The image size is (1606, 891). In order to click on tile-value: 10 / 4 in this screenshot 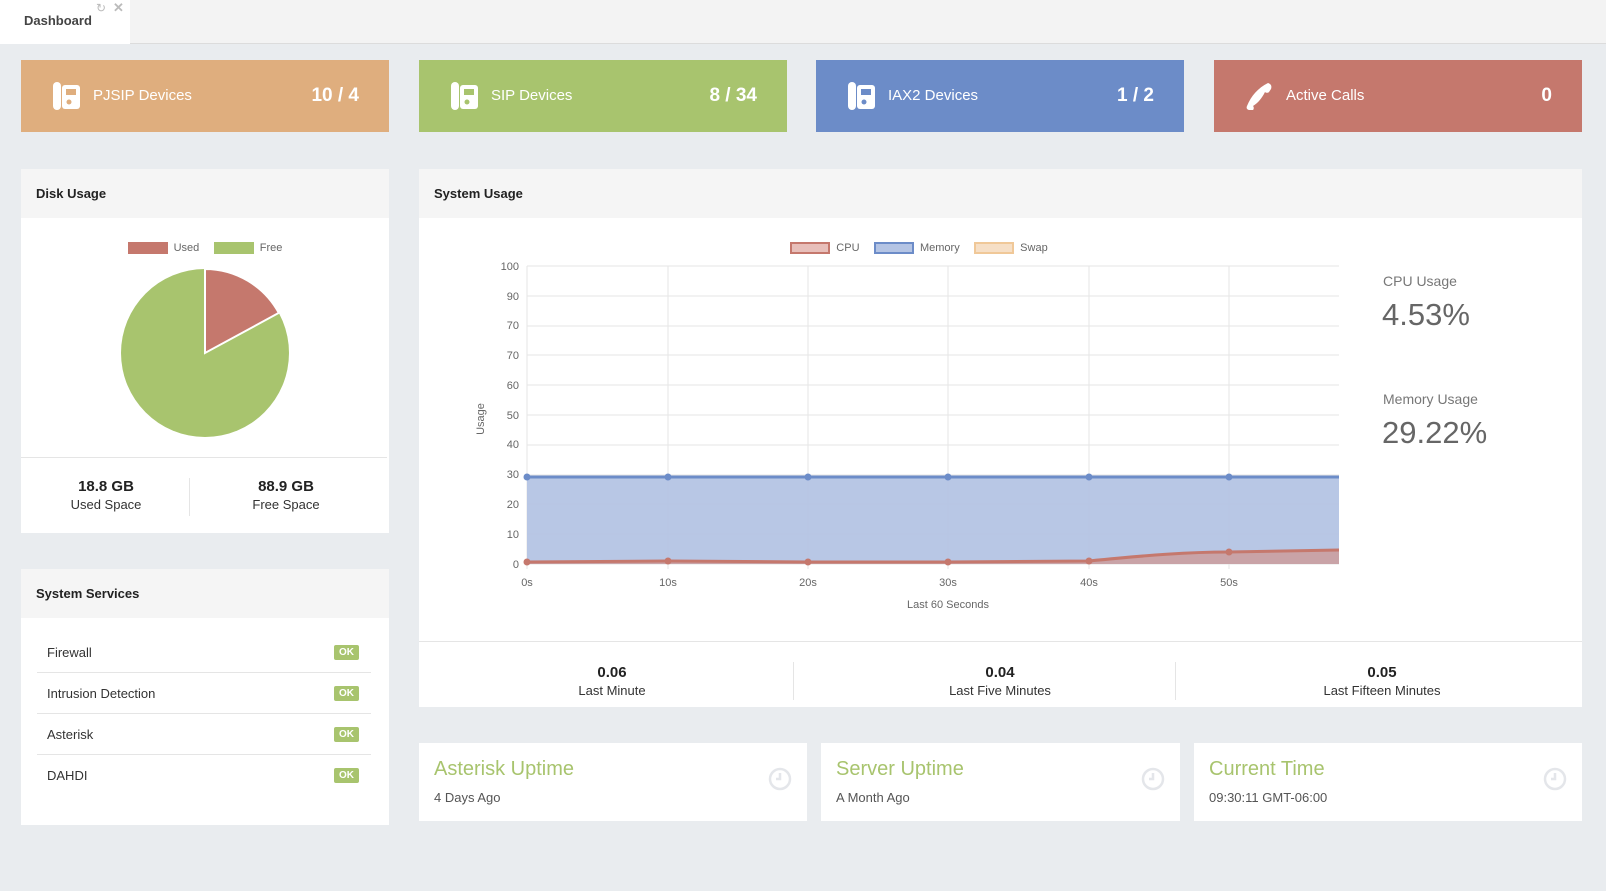, I will do `click(335, 95)`.